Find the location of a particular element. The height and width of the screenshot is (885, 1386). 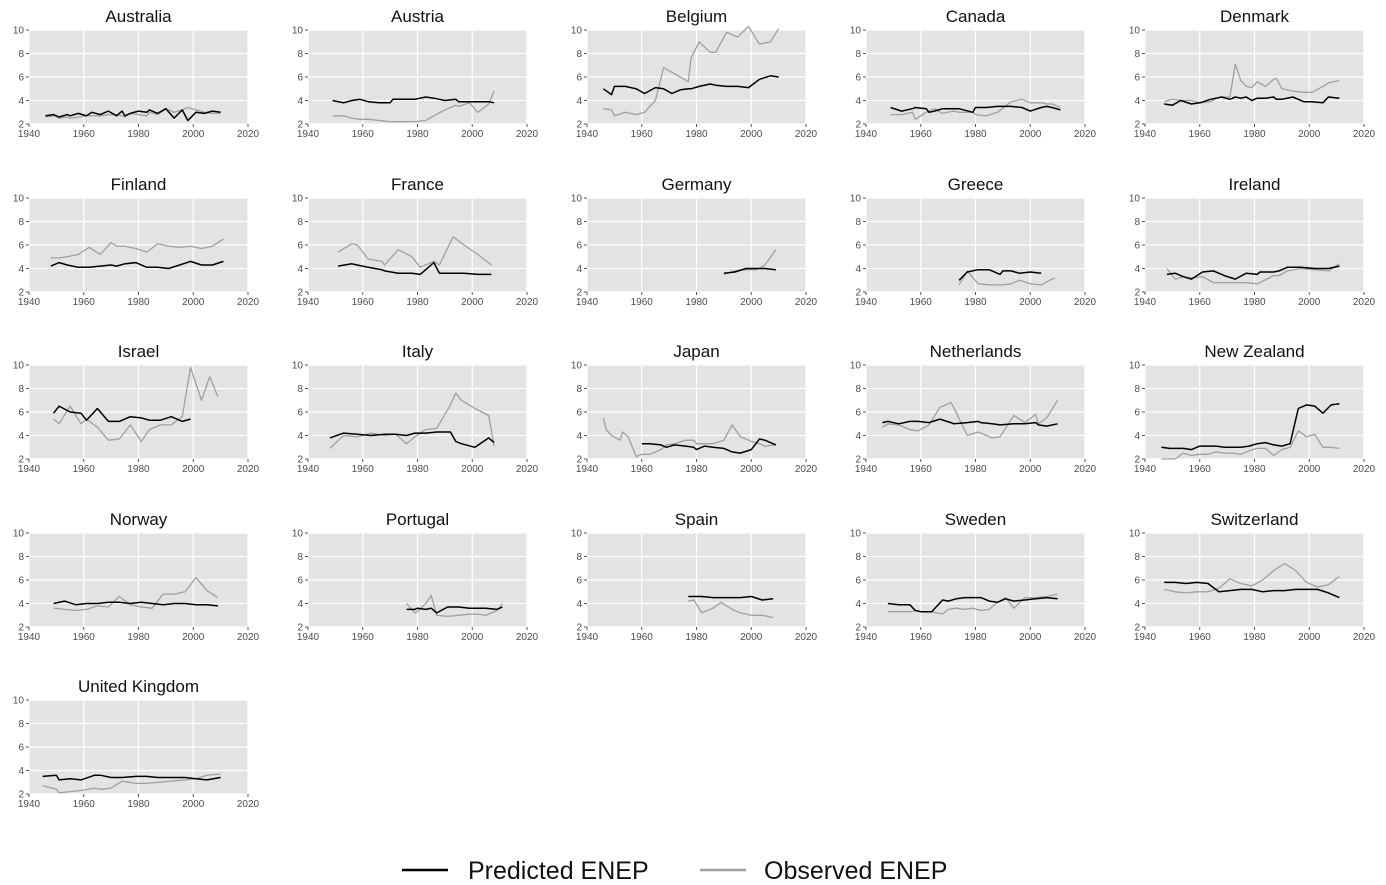

panel-title: France is located at coordinates (417, 184).